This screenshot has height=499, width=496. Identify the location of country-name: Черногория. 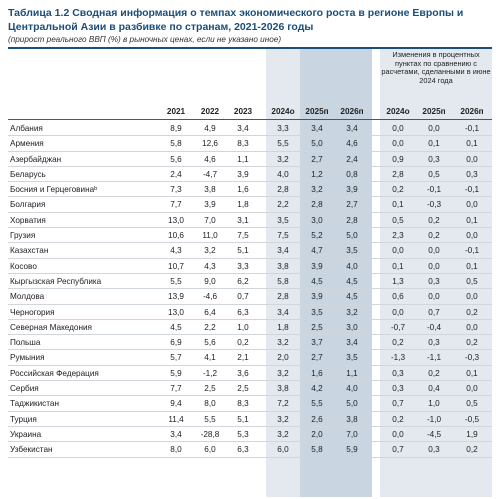
(32, 312).